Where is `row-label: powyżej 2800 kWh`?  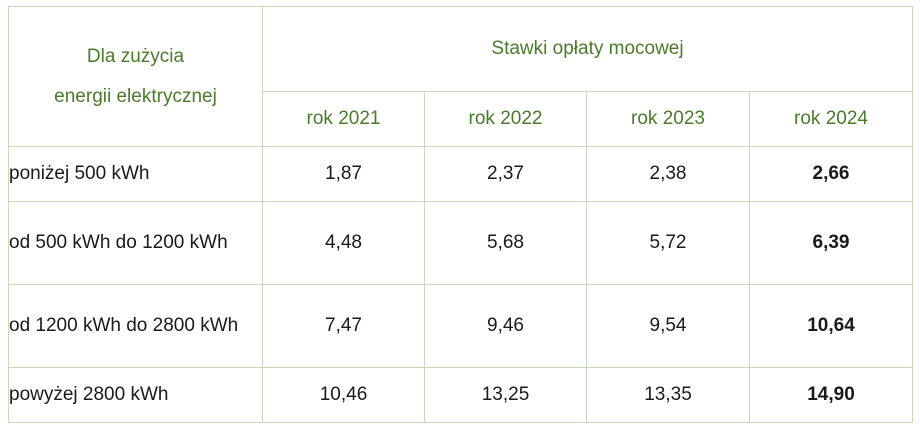
row-label: powyżej 2800 kWh is located at coordinates (135, 395).